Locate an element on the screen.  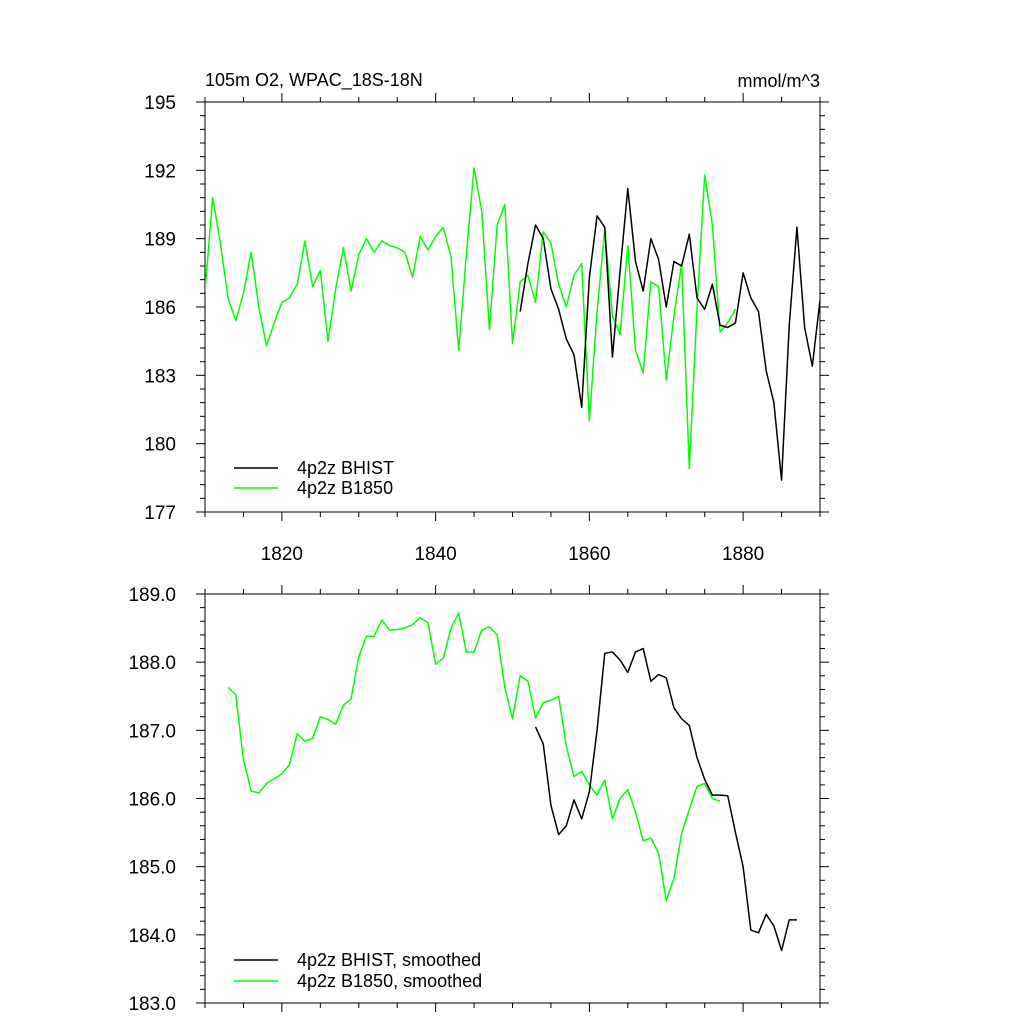
y-tick-label: 189 is located at coordinates (160, 240).